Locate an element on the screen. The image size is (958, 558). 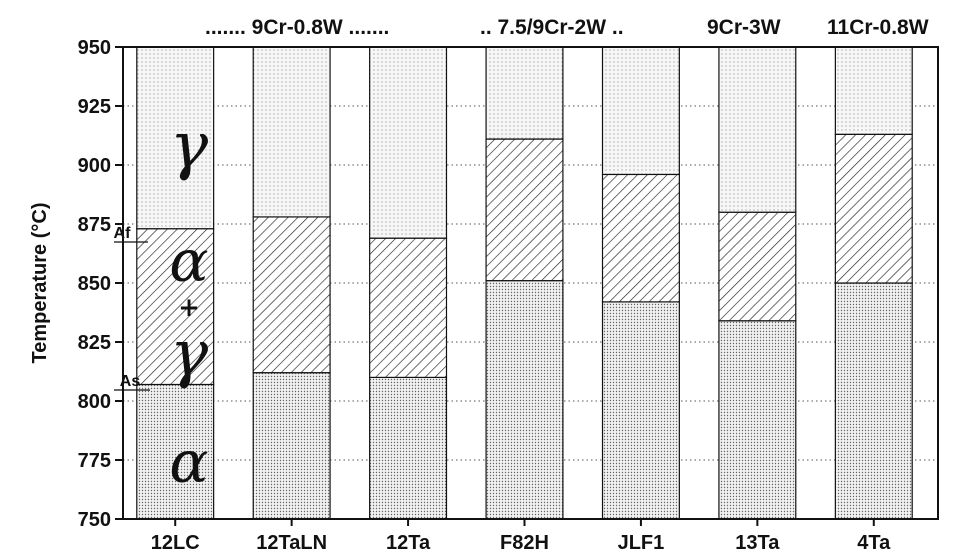
y-tick-label: 800 is located at coordinates (94, 402).